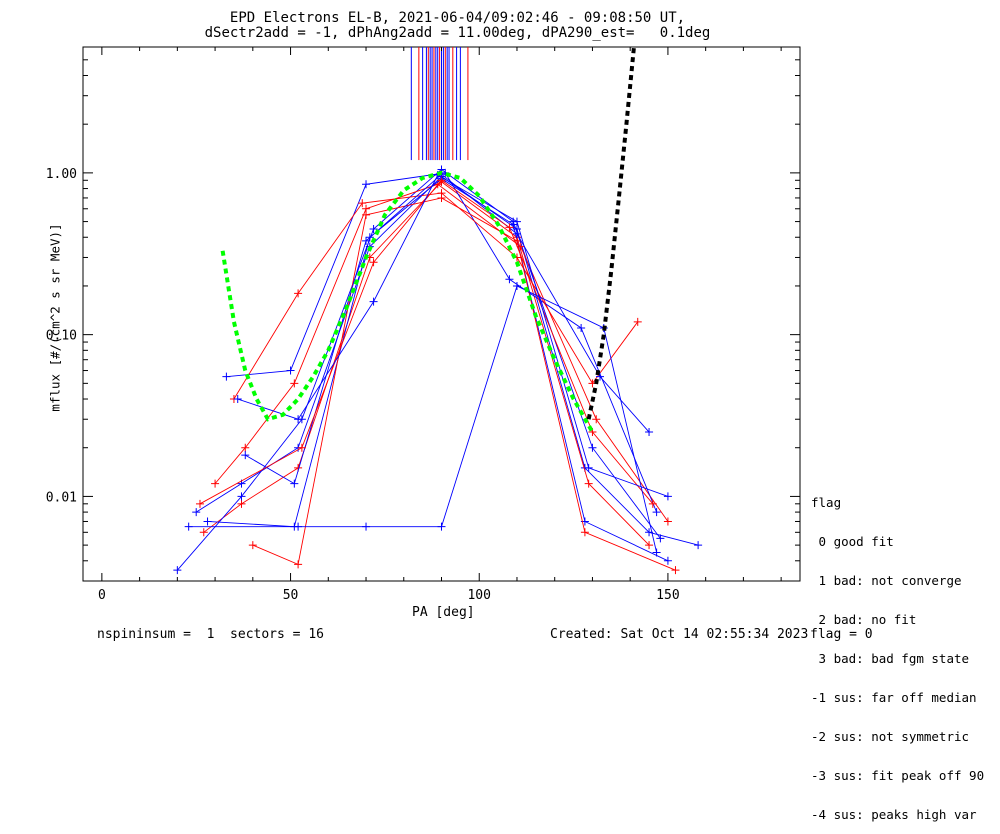 The image size is (1000, 834). What do you see at coordinates (102, 595) in the screenshot?
I see `x-tick-label: 0` at bounding box center [102, 595].